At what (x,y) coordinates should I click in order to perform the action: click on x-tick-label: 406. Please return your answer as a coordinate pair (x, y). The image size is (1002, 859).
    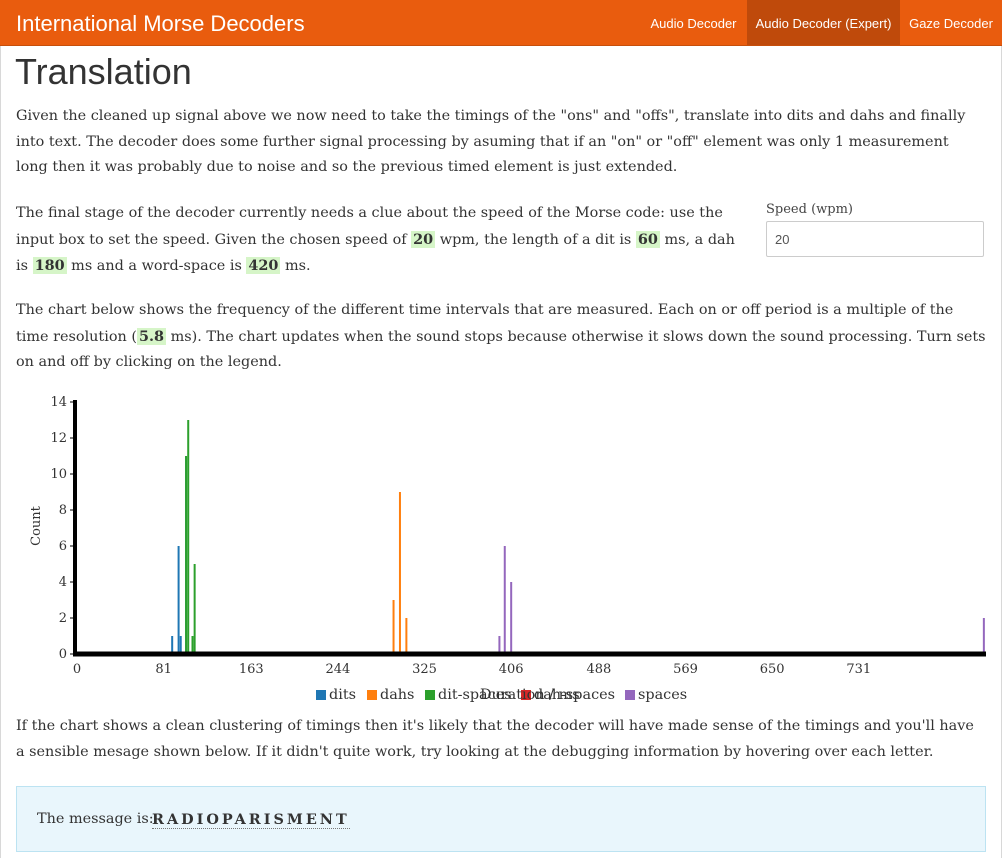
    Looking at the image, I should click on (511, 669).